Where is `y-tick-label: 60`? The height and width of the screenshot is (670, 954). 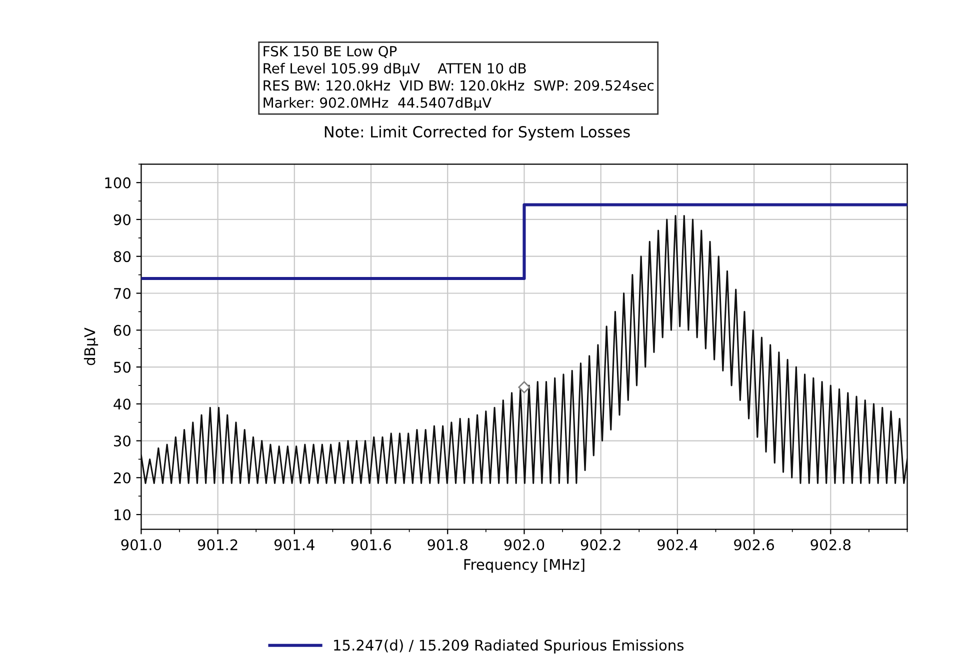 y-tick-label: 60 is located at coordinates (122, 330).